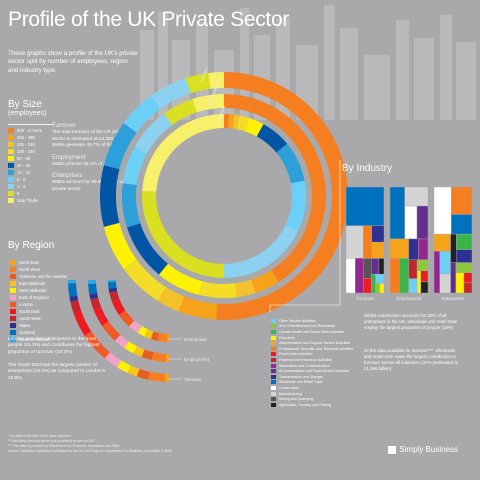 Image resolution: width=480 pixels, height=480 pixels. What do you see at coordinates (113, 290) in the screenshot?
I see `region-arc-enterprises-wales` at bounding box center [113, 290].